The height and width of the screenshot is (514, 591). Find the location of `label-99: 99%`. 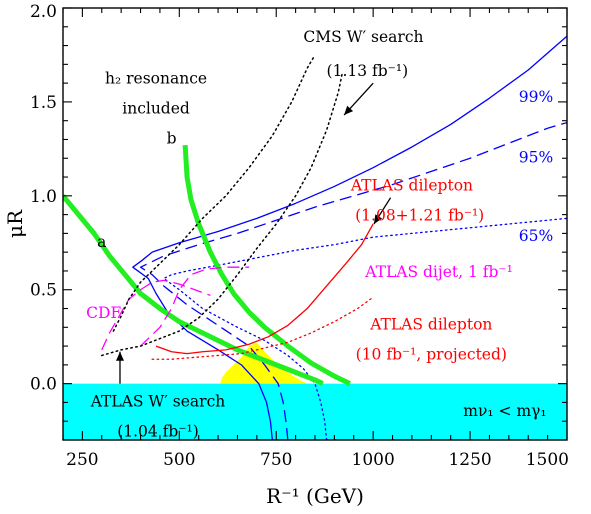

label-99: 99% is located at coordinates (536, 97).